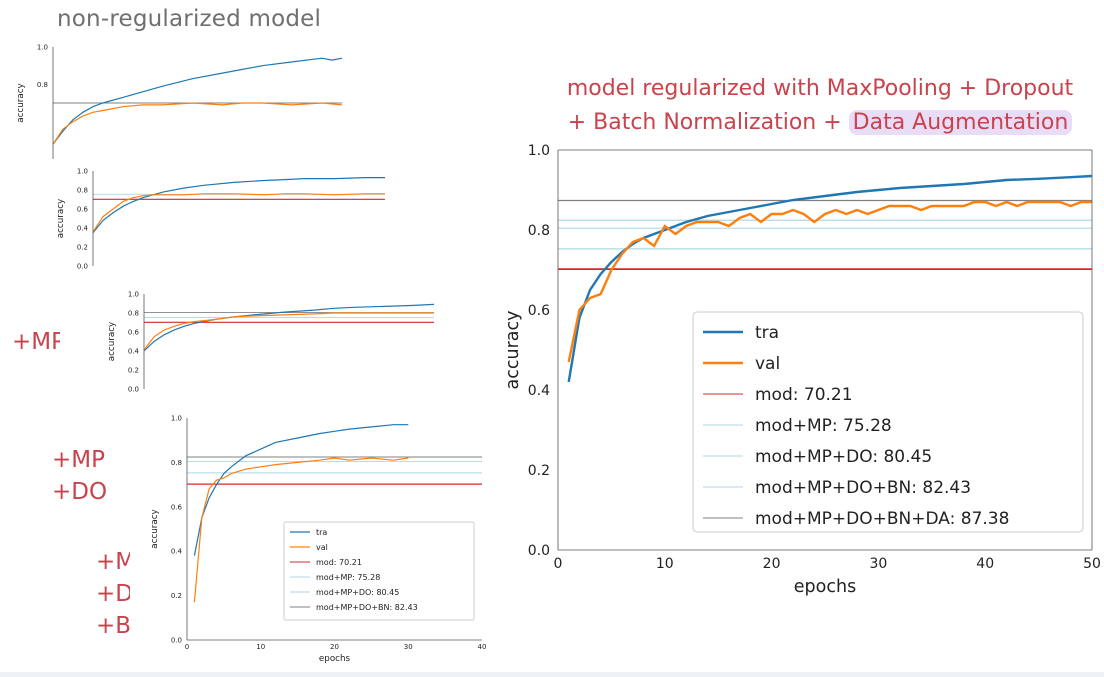 The height and width of the screenshot is (677, 1104). Describe the element at coordinates (708, 122) in the screenshot. I see `right-title-line2-prefix: + Batch Normalization +` at that location.